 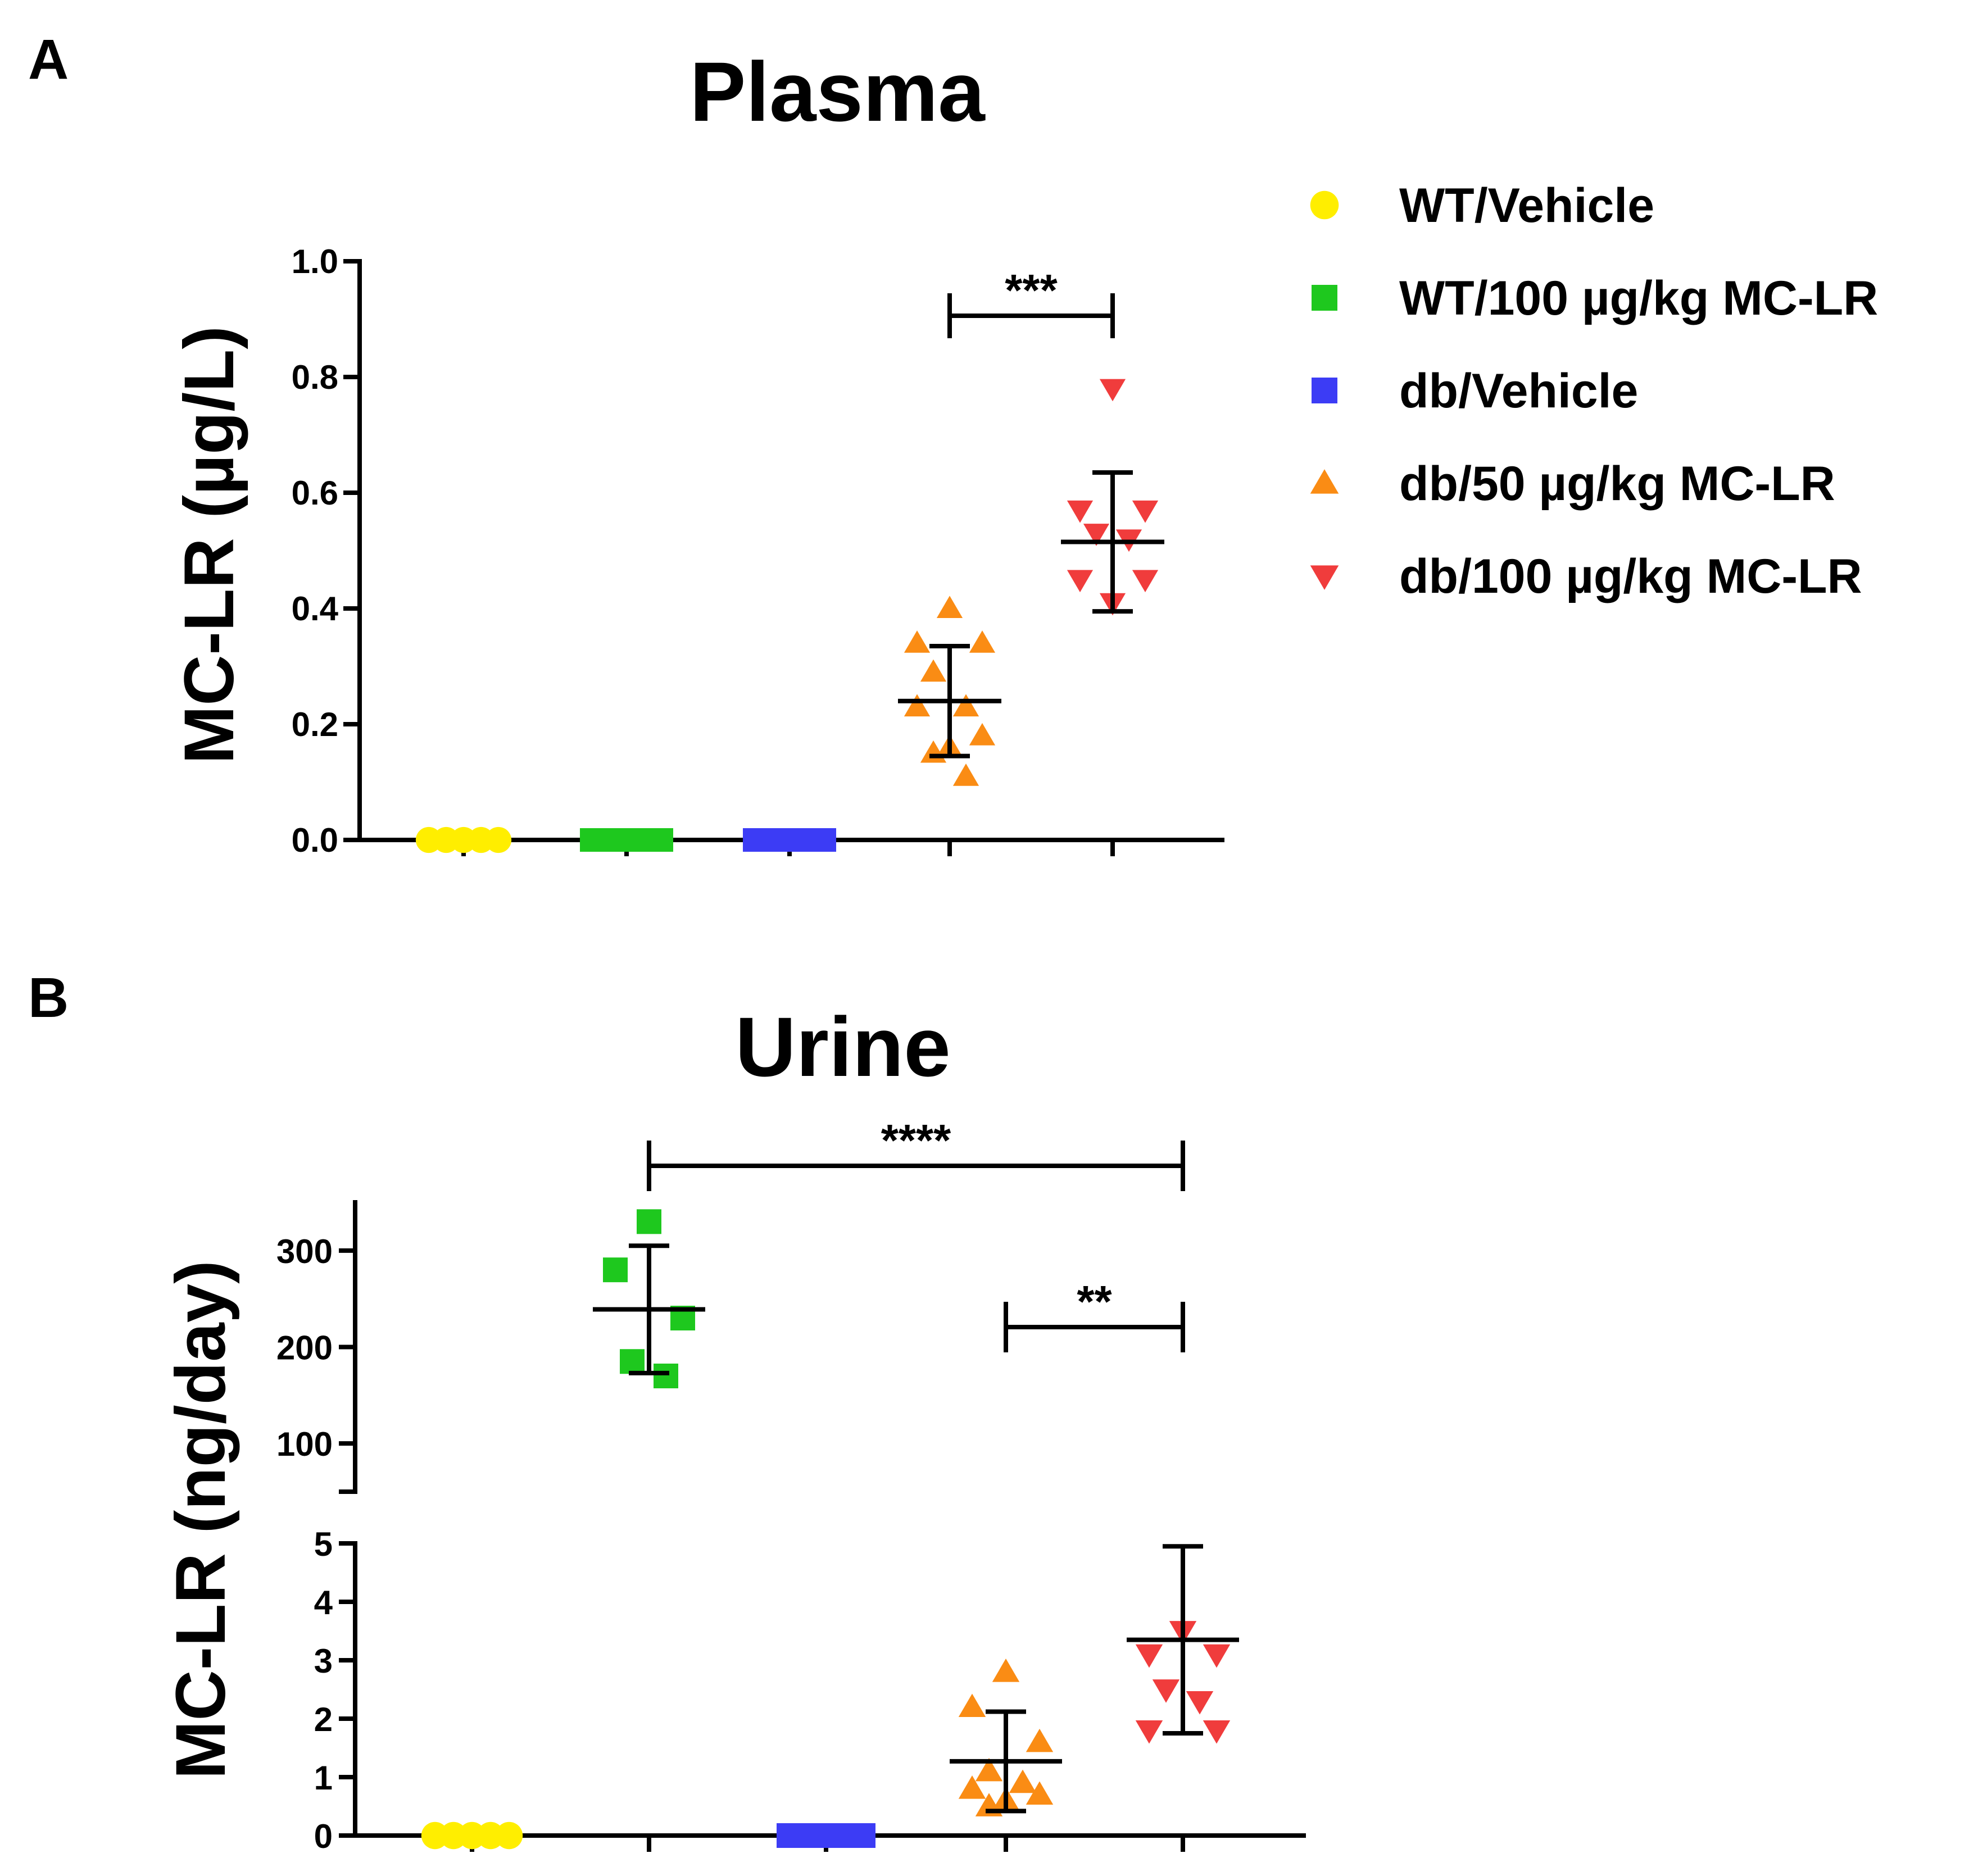 What do you see at coordinates (48, 59) in the screenshot?
I see `panel-a-label: A` at bounding box center [48, 59].